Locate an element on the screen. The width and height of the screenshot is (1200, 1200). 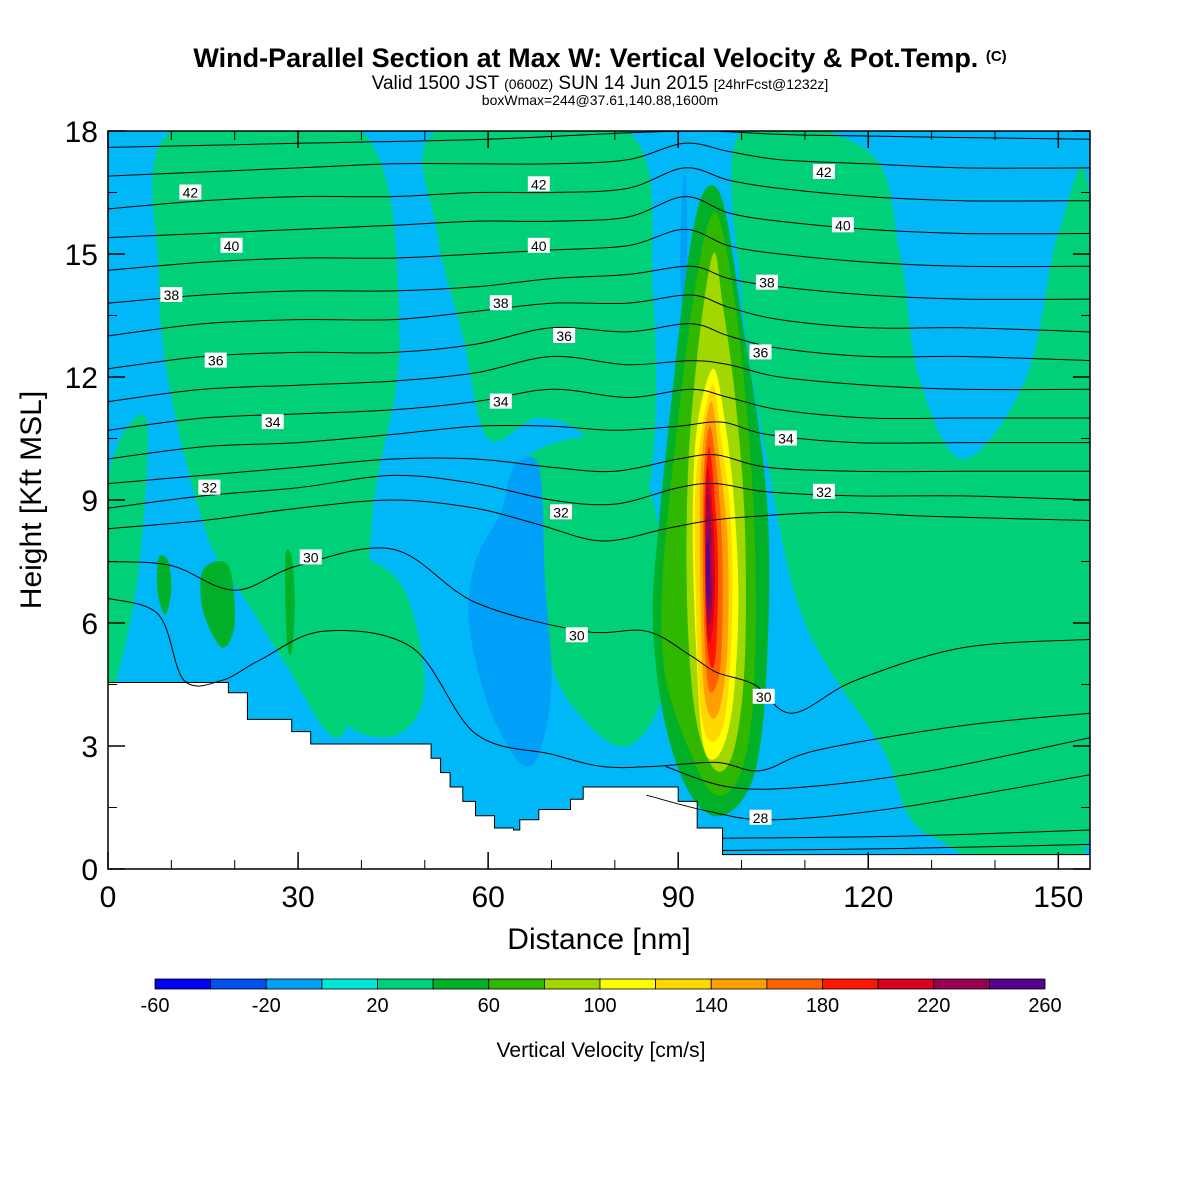
y-tick-label: 6 is located at coordinates (89, 624).